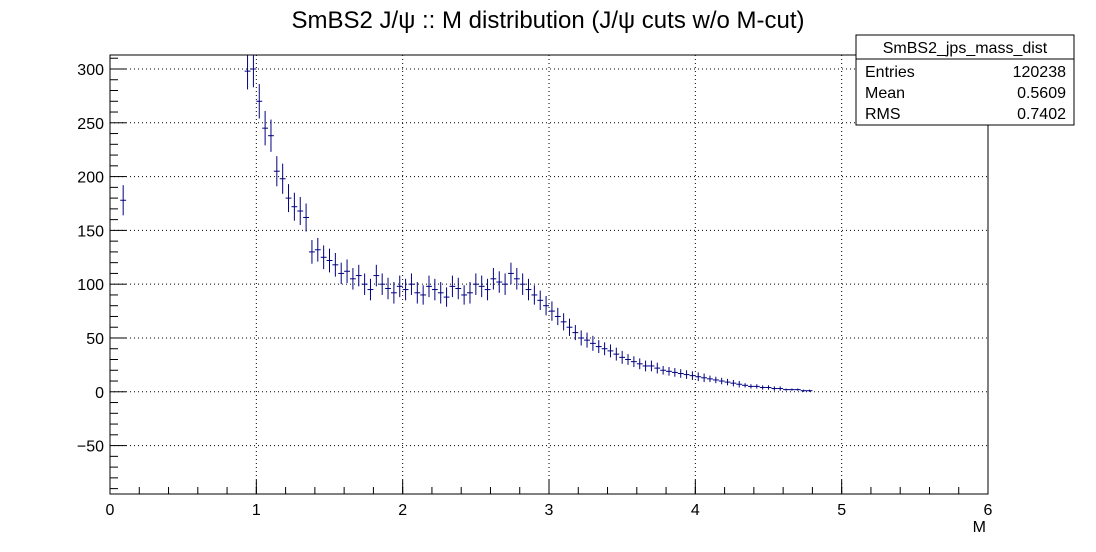 This screenshot has width=1096, height=552. What do you see at coordinates (890, 72) in the screenshot?
I see `stats-entries-label: Entries` at bounding box center [890, 72].